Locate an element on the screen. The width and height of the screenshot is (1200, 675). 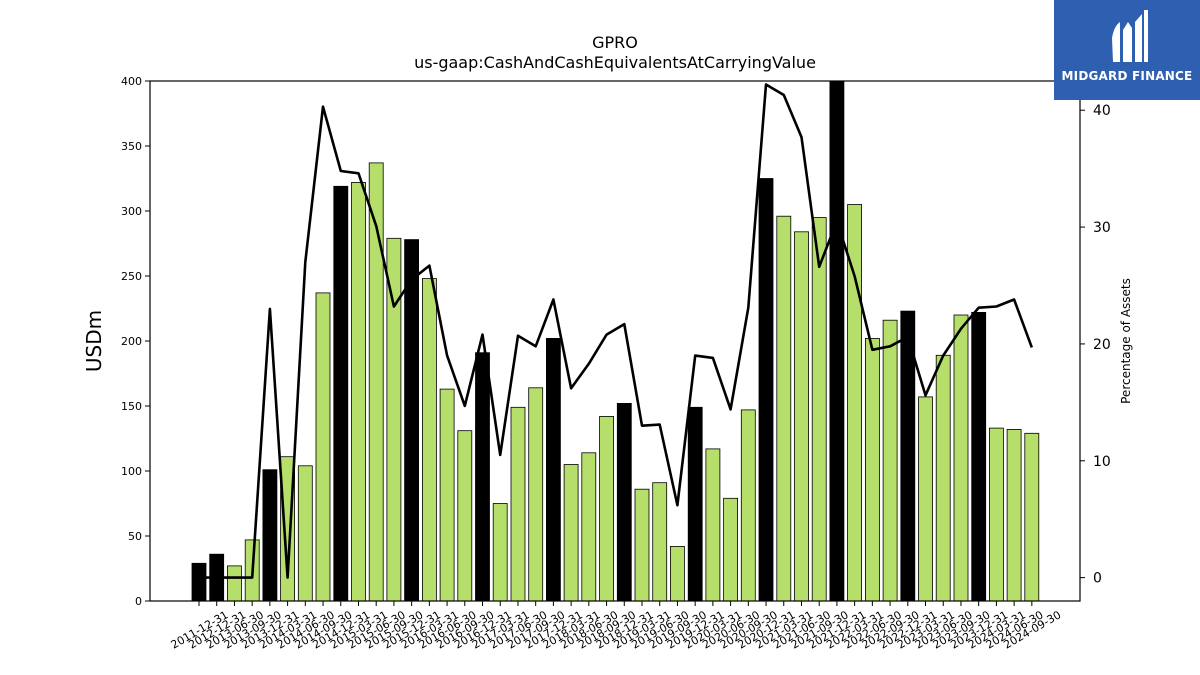
chart-title: GPRO is located at coordinates (615, 42).